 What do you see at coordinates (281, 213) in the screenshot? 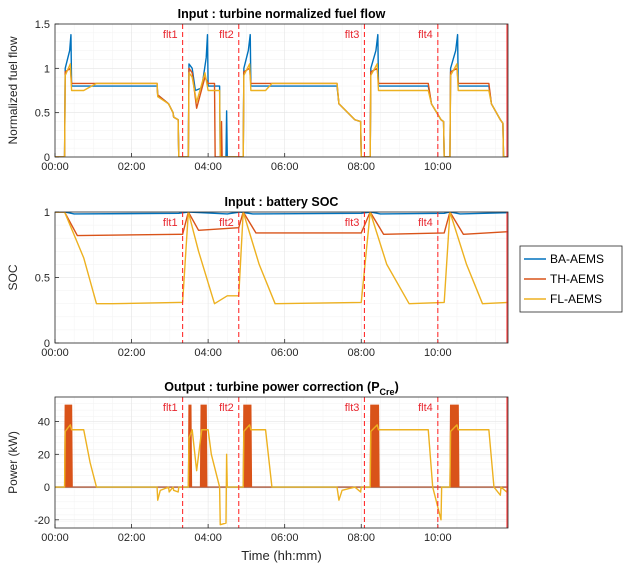
I see `series-ba-aems-line` at bounding box center [281, 213].